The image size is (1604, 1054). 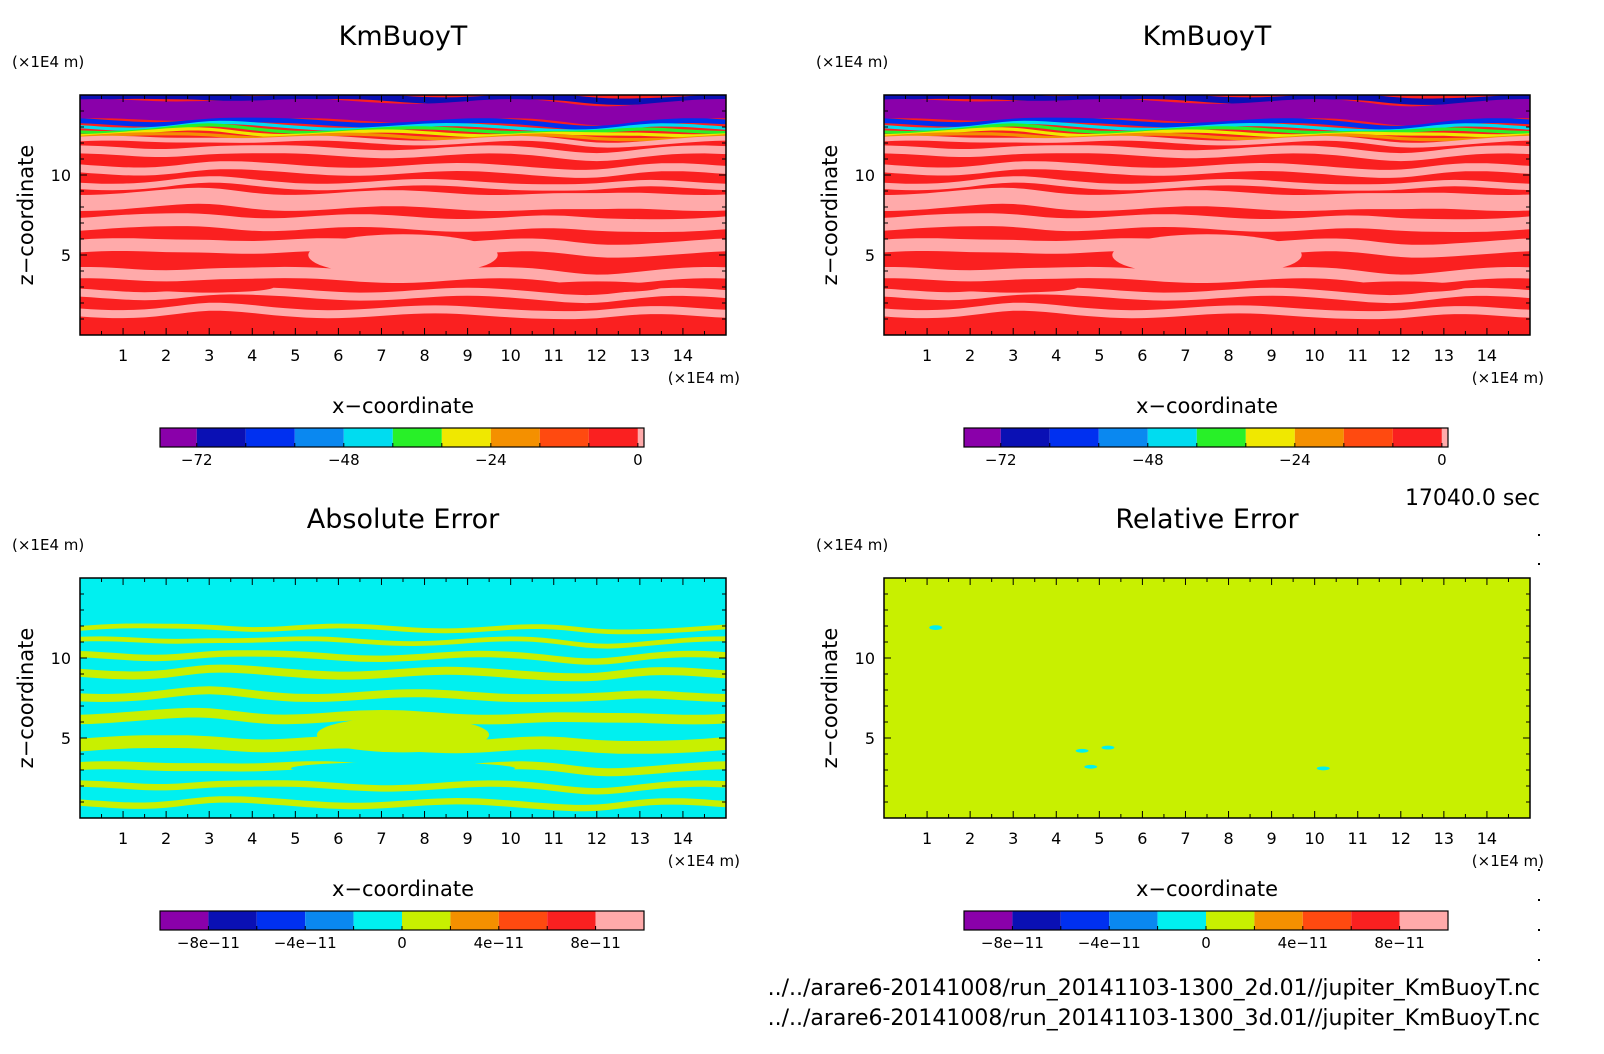 I want to click on chart-title: KmBuoyT, so click(x=1207, y=36).